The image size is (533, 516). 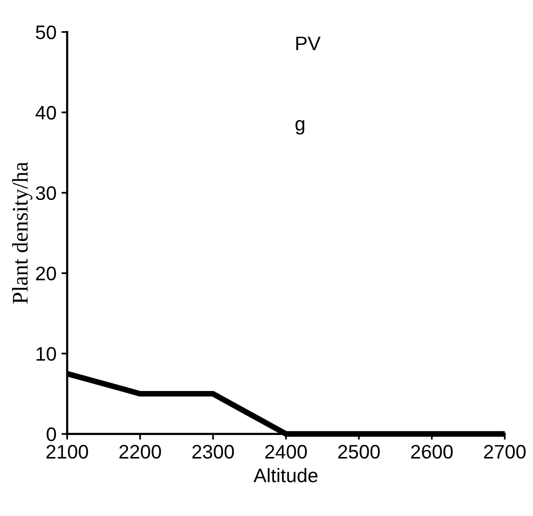 What do you see at coordinates (46, 273) in the screenshot?
I see `y-tick-label: 20` at bounding box center [46, 273].